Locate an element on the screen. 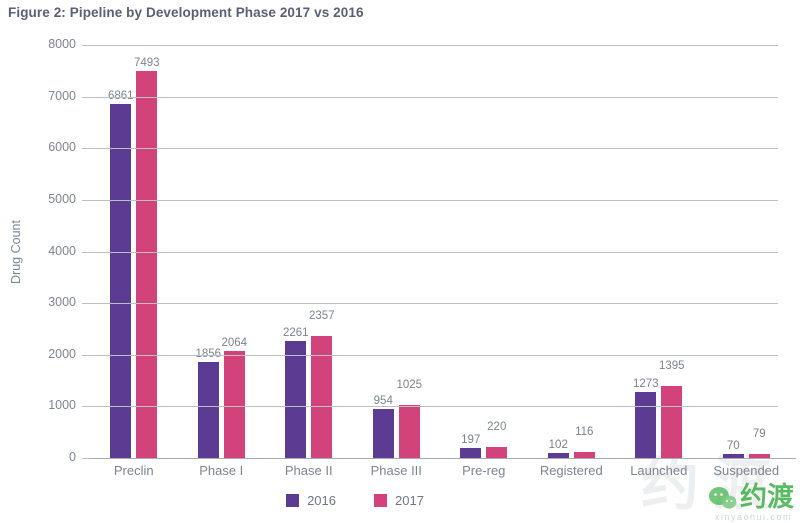 Image resolution: width=800 pixels, height=523 pixels. bar-group-launched: 1273 1395 is located at coordinates (659, 251).